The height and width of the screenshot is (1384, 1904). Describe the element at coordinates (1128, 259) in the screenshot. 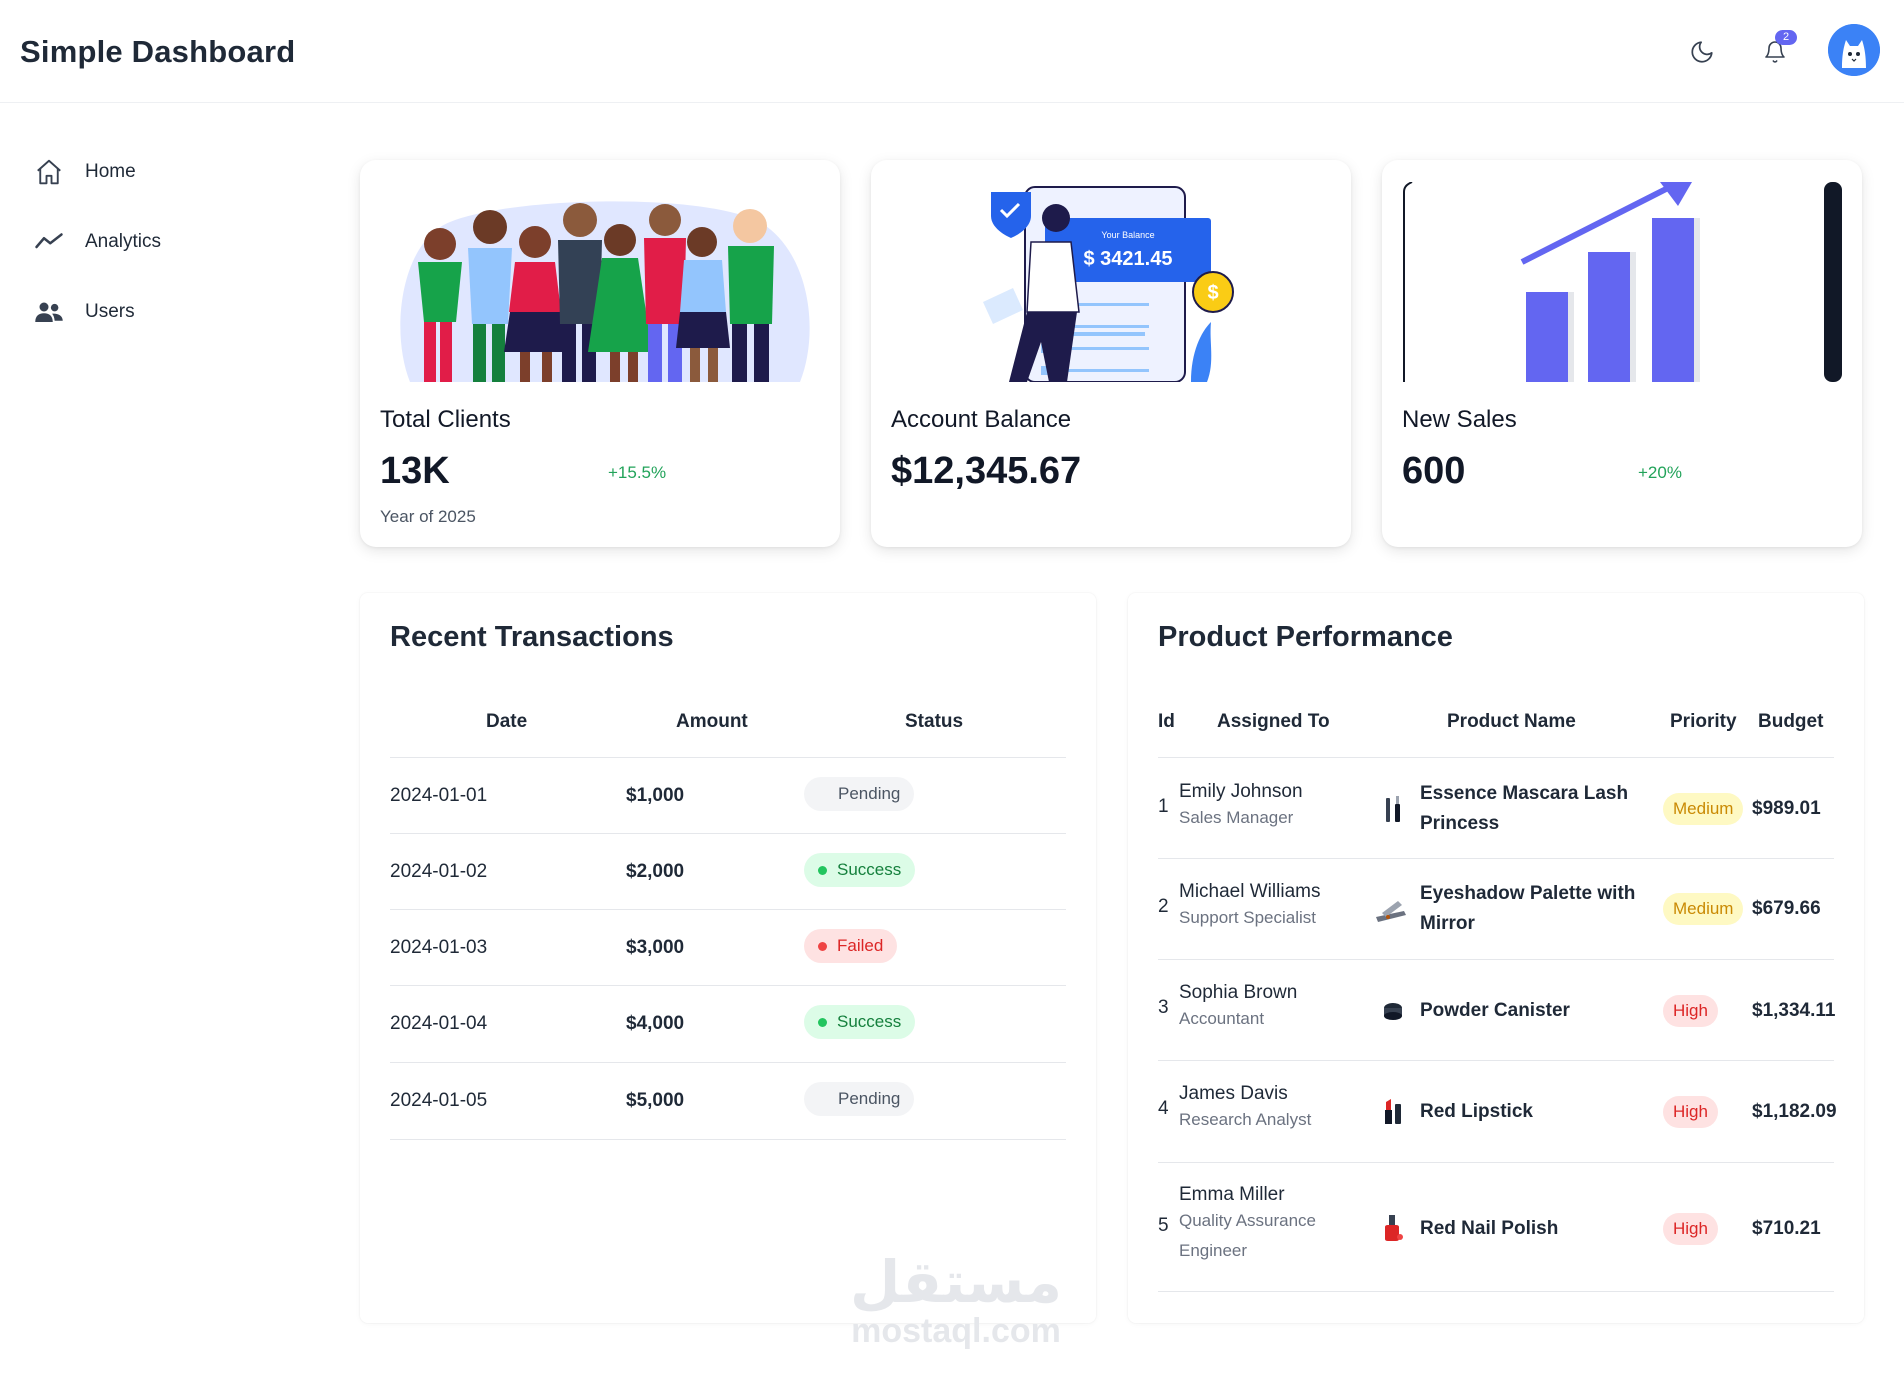

I see `illustration-balance-value: $ 3421.45` at that location.